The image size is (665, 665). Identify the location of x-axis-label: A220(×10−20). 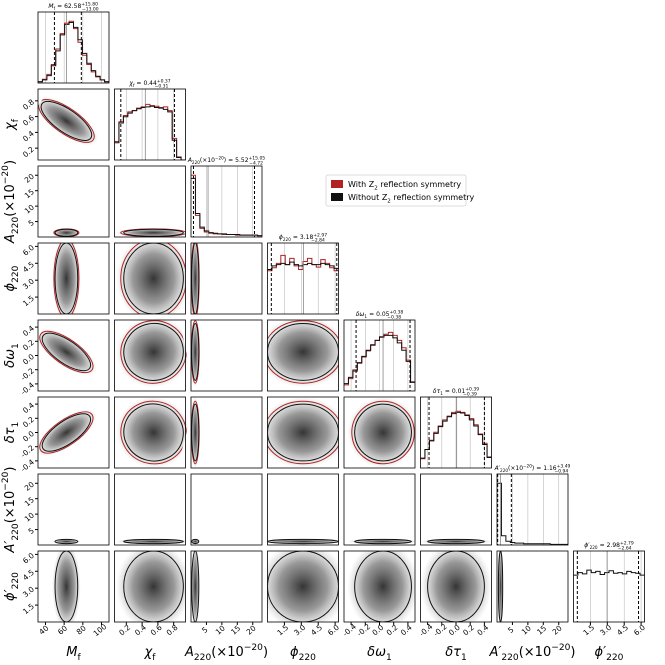
(226, 653).